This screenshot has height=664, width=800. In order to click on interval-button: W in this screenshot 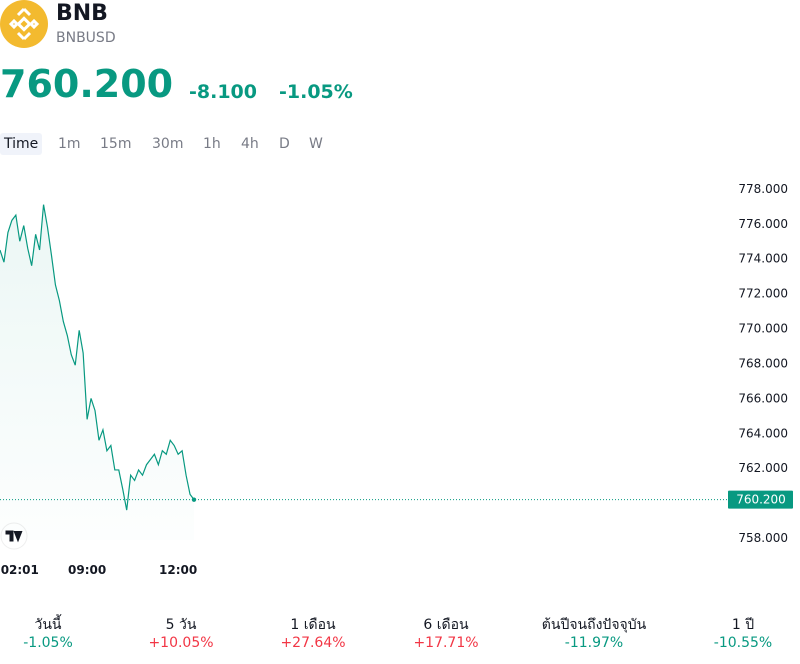, I will do `click(316, 144)`.